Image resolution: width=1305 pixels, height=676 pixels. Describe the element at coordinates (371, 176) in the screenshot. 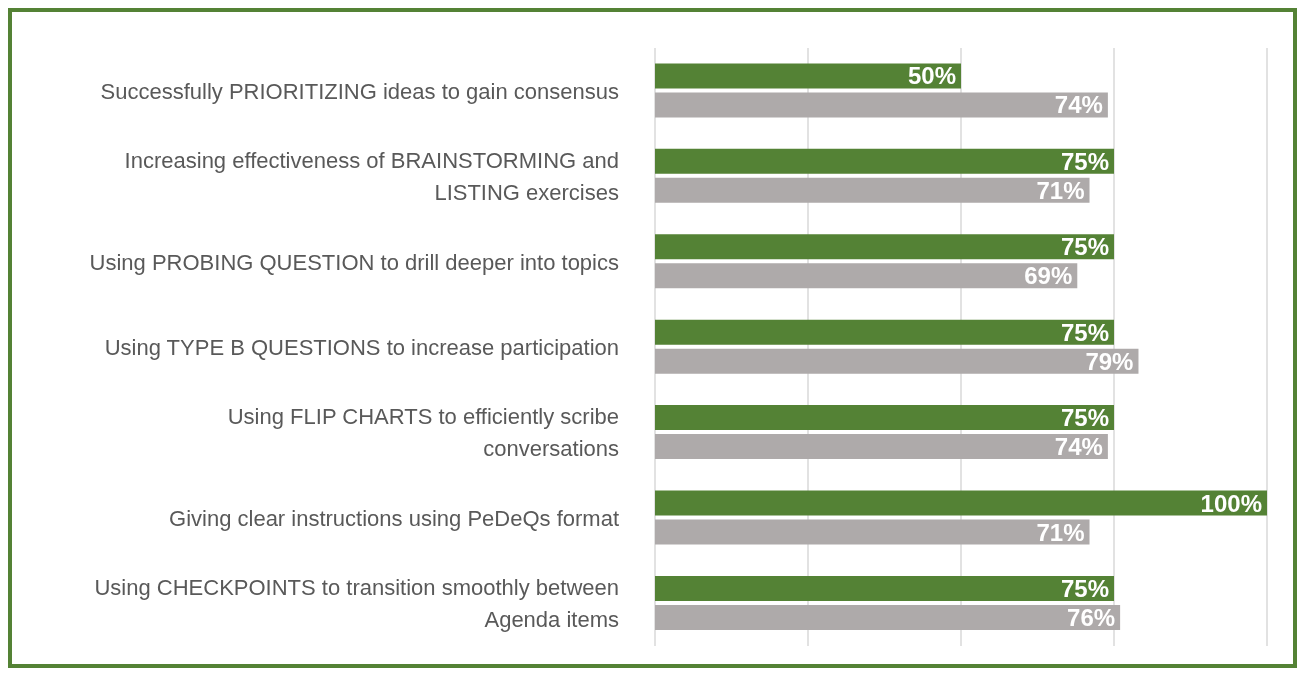

I see `y-tick-label: Increasing effectiveness of BRAINSTORMING and LISTING exercises` at that location.